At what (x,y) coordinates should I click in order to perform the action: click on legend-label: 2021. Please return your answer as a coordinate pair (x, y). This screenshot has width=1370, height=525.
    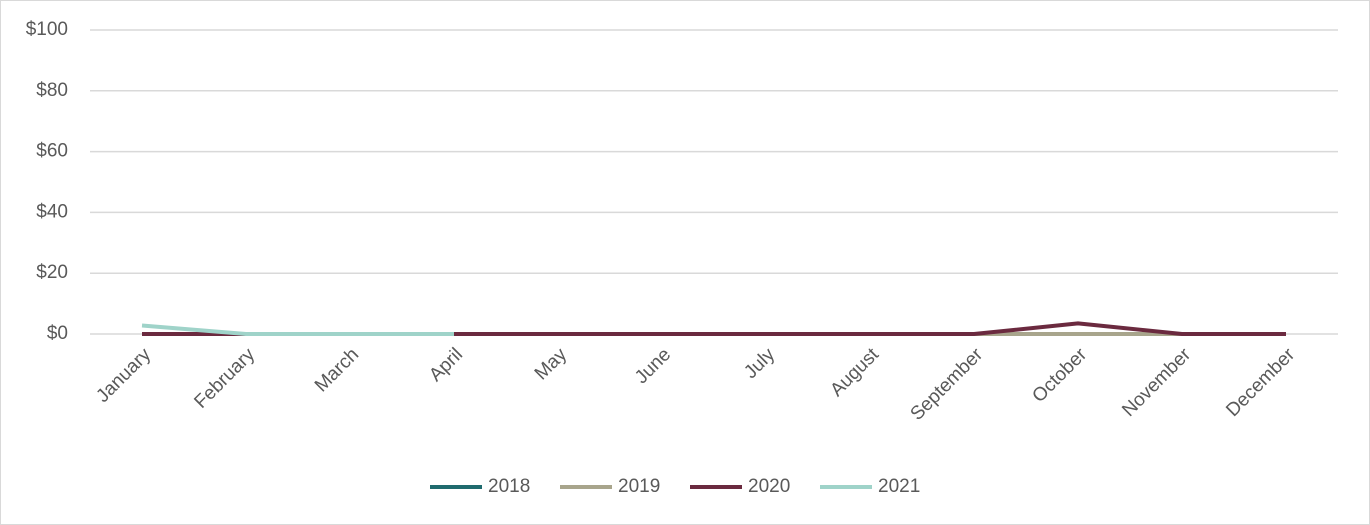
    Looking at the image, I should click on (899, 486).